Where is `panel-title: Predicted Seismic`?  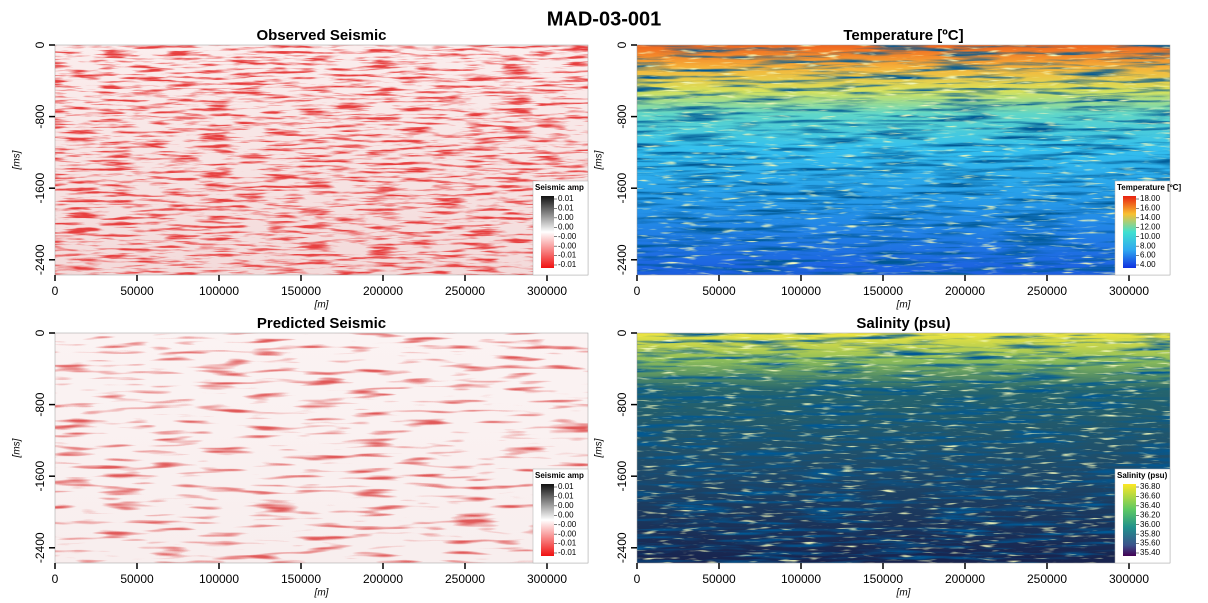
panel-title: Predicted Seismic is located at coordinates (321, 323).